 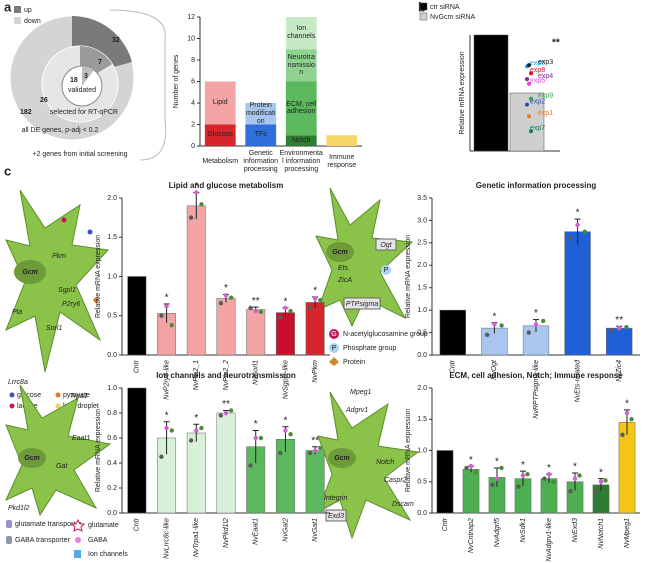 What do you see at coordinates (193, 60) in the screenshot?
I see `y-tick-label: 8` at bounding box center [193, 60].